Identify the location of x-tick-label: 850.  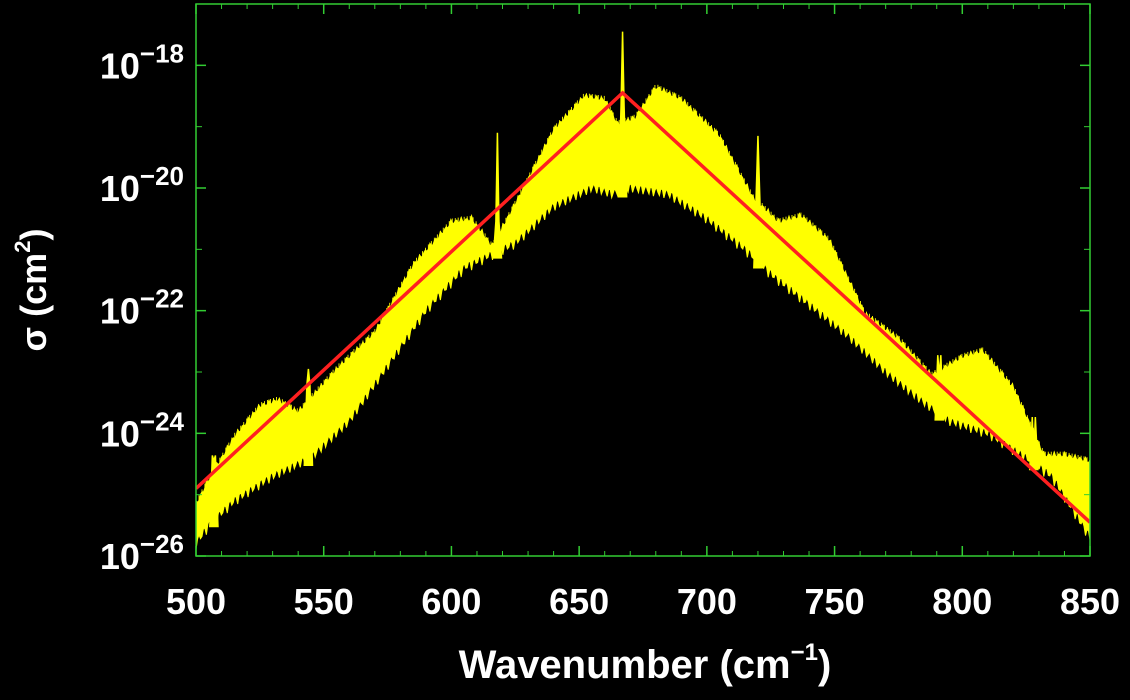
(1090, 601).